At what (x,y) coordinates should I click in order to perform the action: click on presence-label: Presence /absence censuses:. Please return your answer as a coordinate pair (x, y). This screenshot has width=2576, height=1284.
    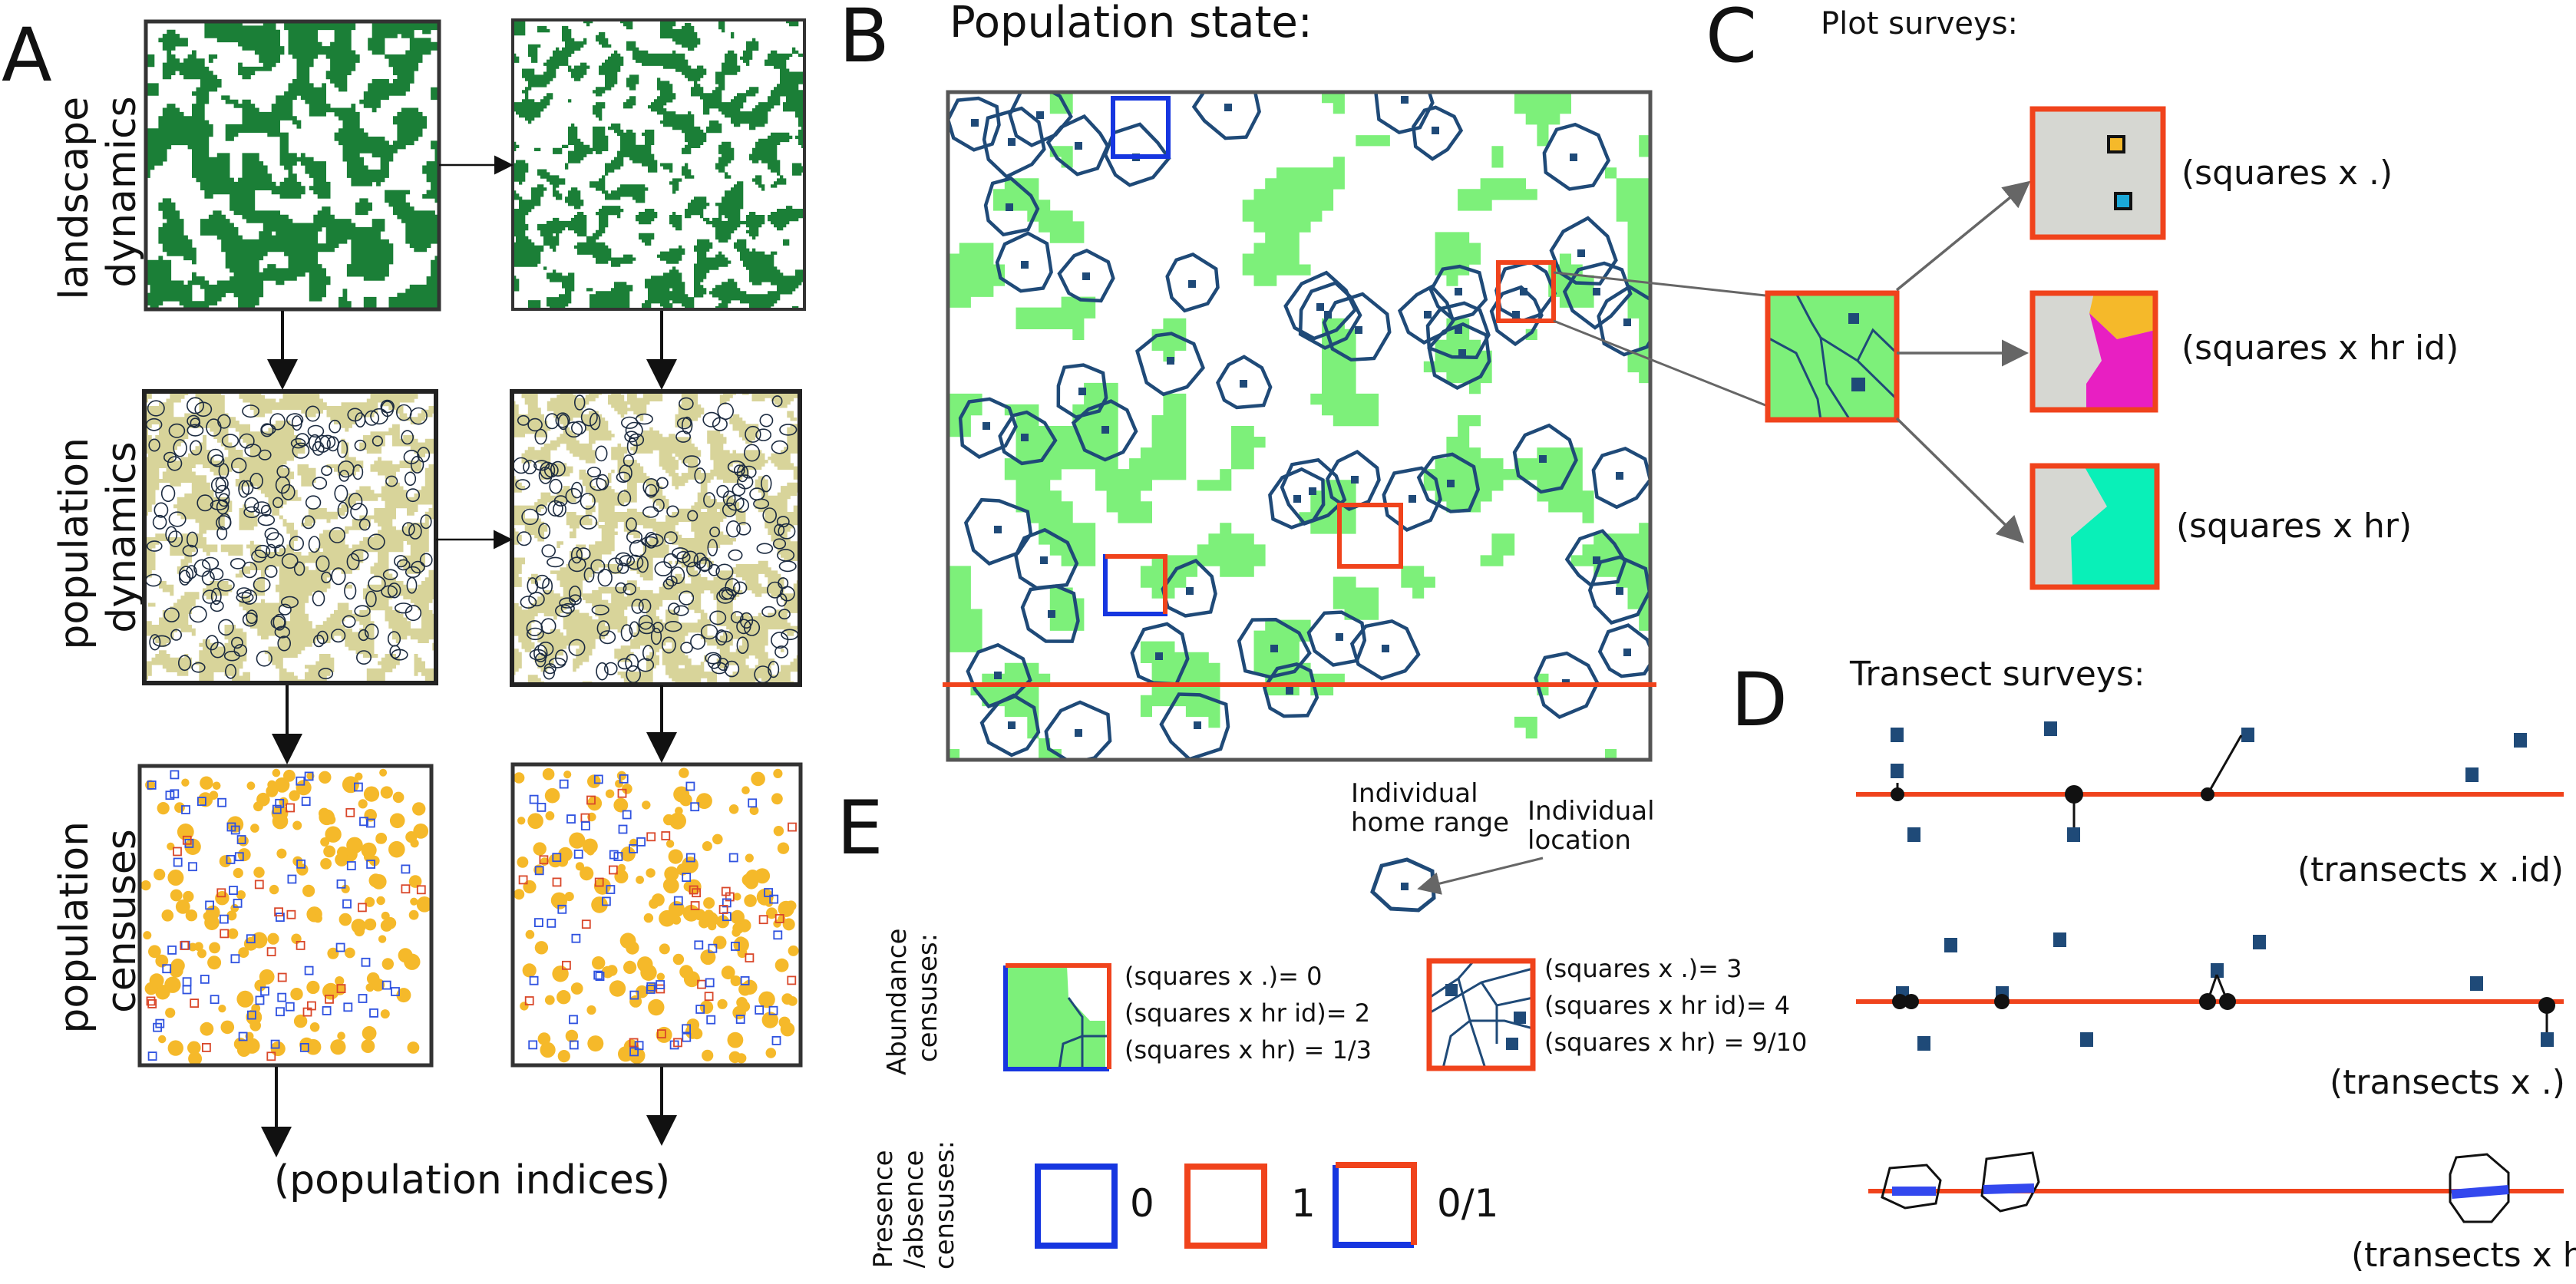
    Looking at the image, I should click on (914, 1204).